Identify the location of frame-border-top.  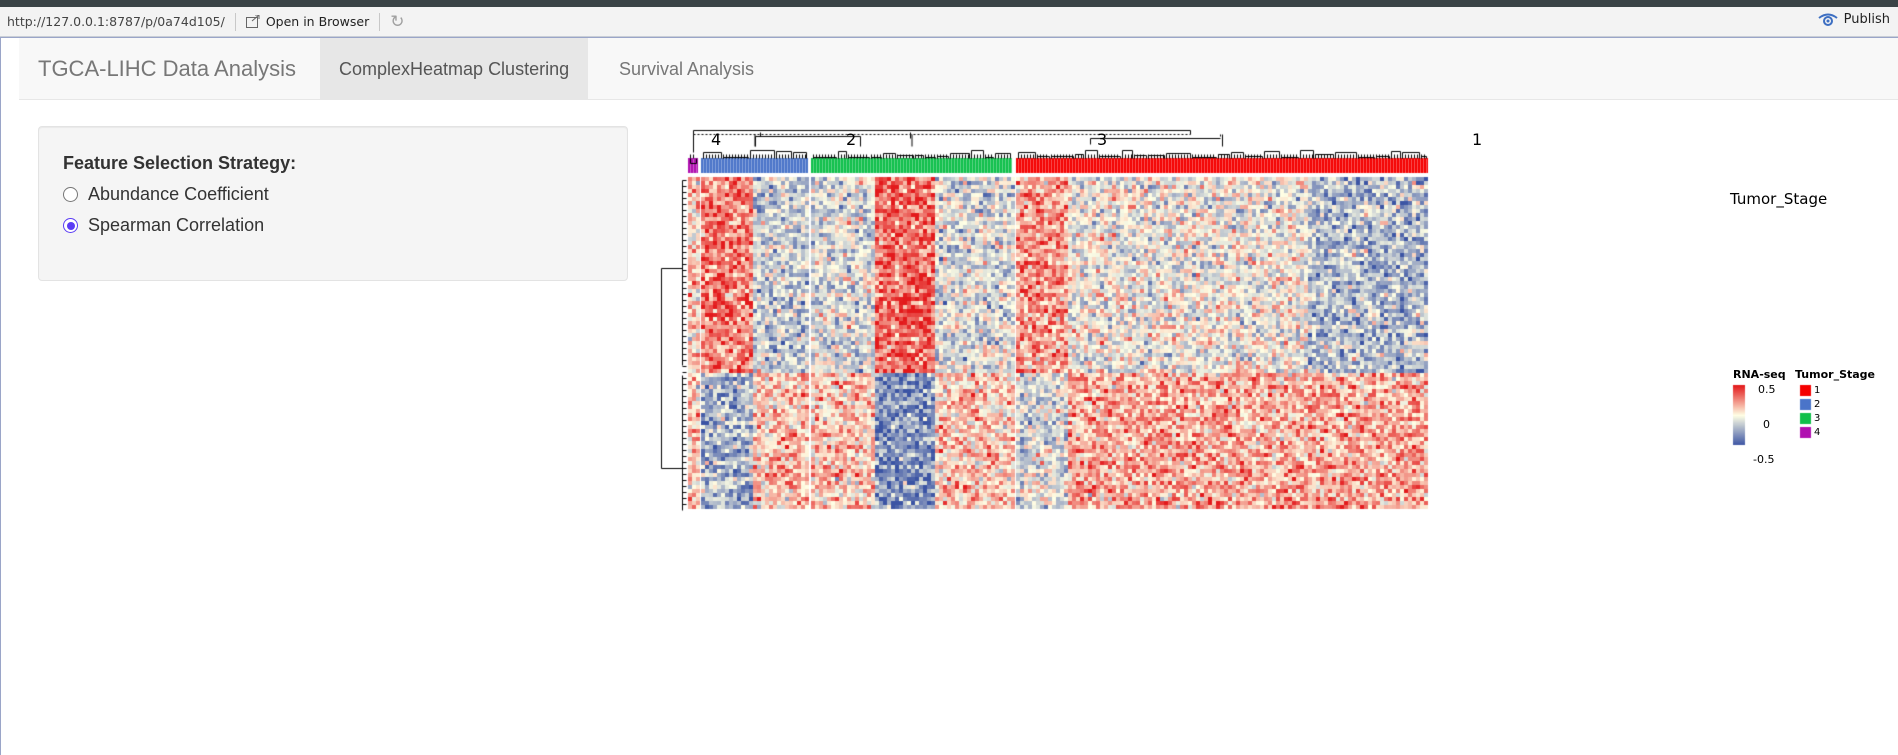
(949, 37).